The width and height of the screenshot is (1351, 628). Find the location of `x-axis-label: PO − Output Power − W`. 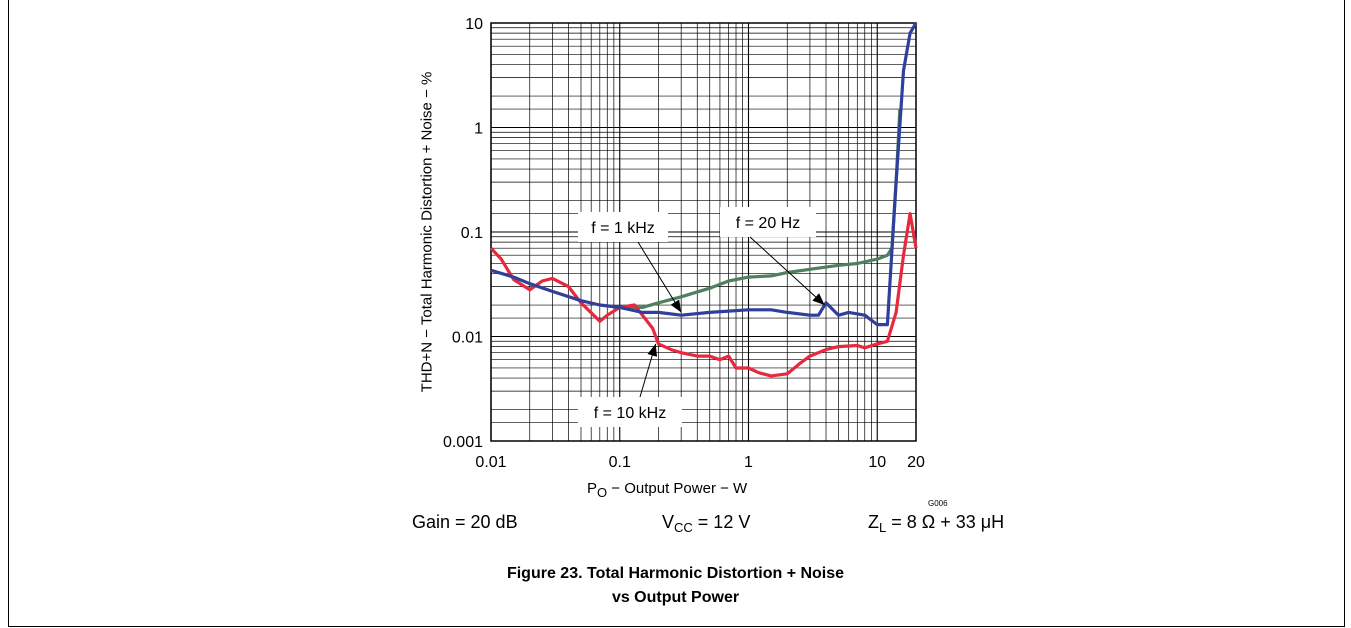

x-axis-label: PO − Output Power − W is located at coordinates (667, 490).